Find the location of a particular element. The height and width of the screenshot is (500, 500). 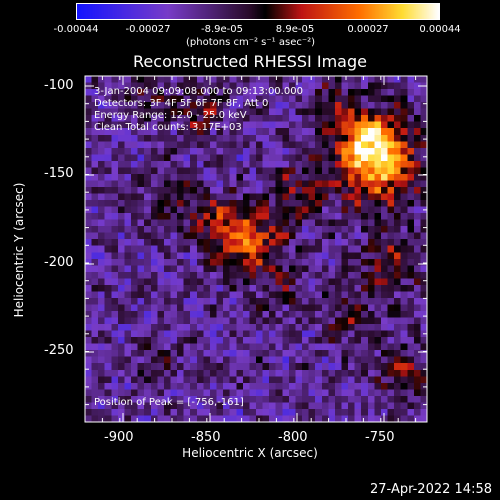

colorbar-tick: -0.00027 is located at coordinates (148, 29).